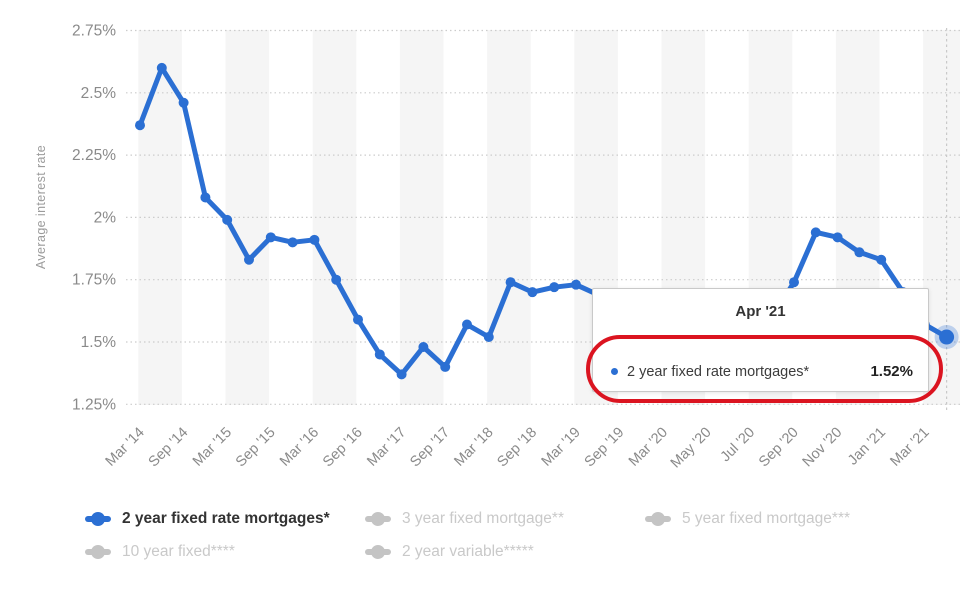  Describe the element at coordinates (99, 93) in the screenshot. I see `y-tick-label: 2.5%` at that location.